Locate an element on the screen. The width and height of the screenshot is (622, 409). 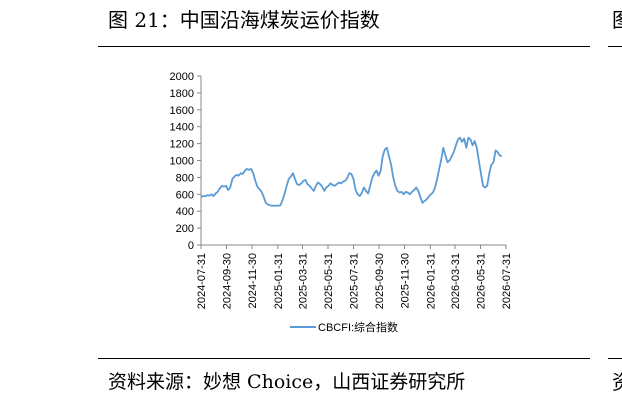
x-tick-label: 2026-05-31 is located at coordinates (482, 281).